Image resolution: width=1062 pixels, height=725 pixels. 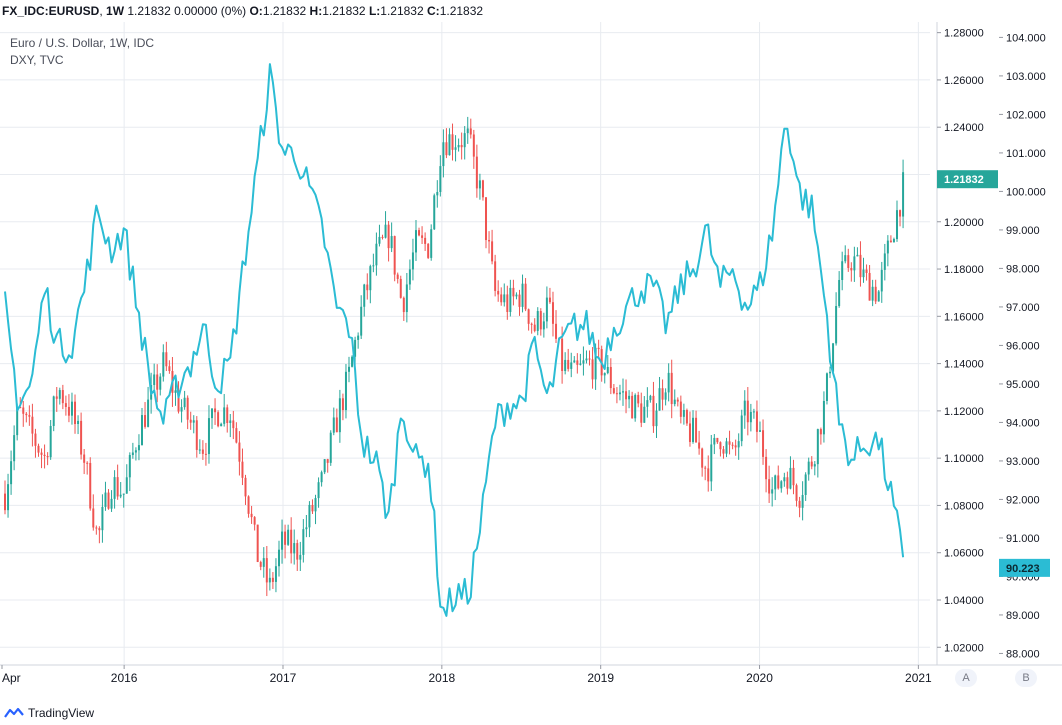 What do you see at coordinates (964, 270) in the screenshot?
I see `eurusd-tick-label: 1.18000` at bounding box center [964, 270].